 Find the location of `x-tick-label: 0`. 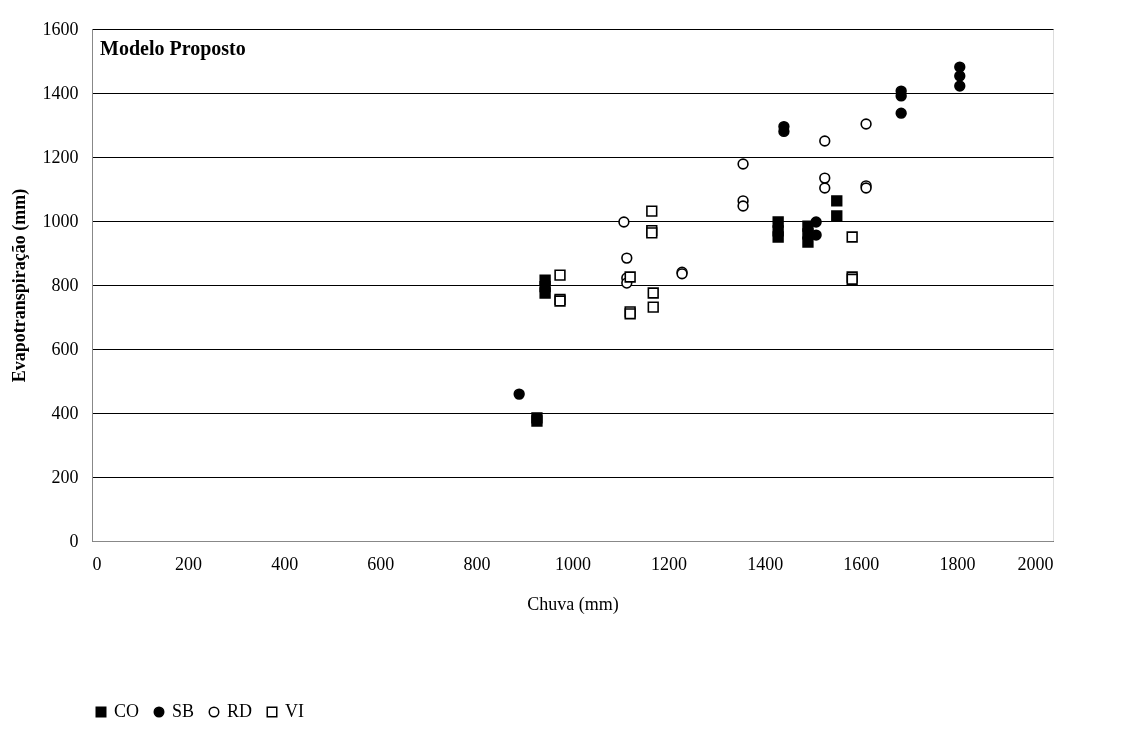

x-tick-label: 0 is located at coordinates (97, 563).